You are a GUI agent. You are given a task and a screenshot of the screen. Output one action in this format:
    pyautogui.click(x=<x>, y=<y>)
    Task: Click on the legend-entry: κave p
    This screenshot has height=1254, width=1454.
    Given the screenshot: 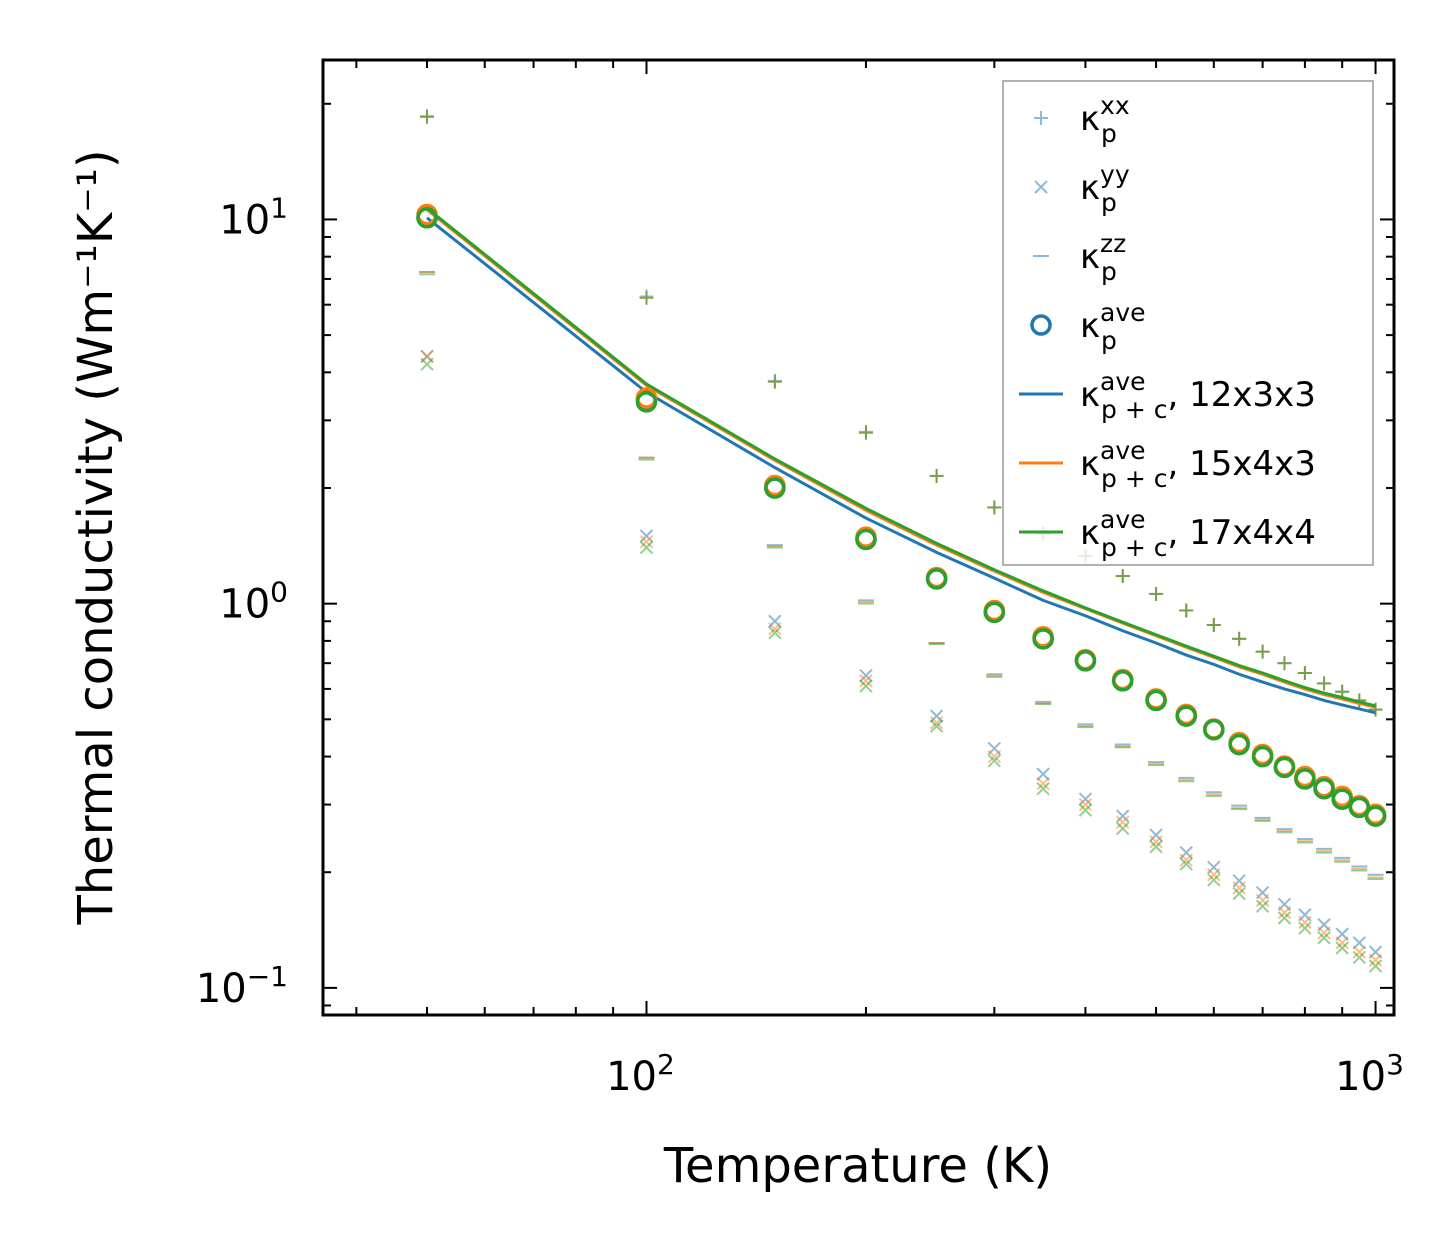 What is the action you would take?
    pyautogui.click(x=1088, y=326)
    